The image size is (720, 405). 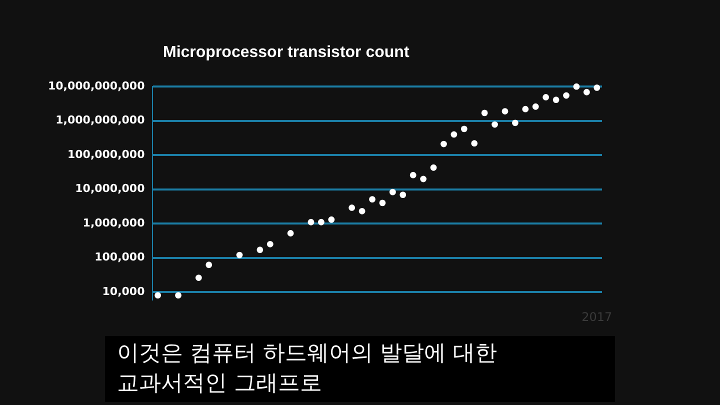 What do you see at coordinates (360, 369) in the screenshot?
I see `text: 이것은 컴퓨터 하드웨어의 발달에 대한 교과서적인 그래프로` at bounding box center [360, 369].